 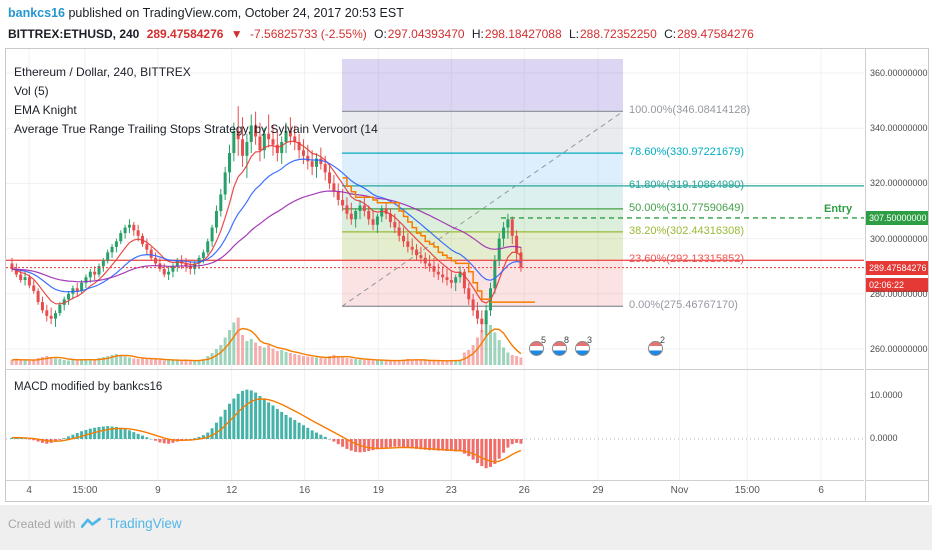 I want to click on footer: Created with TradingView, so click(x=95, y=523).